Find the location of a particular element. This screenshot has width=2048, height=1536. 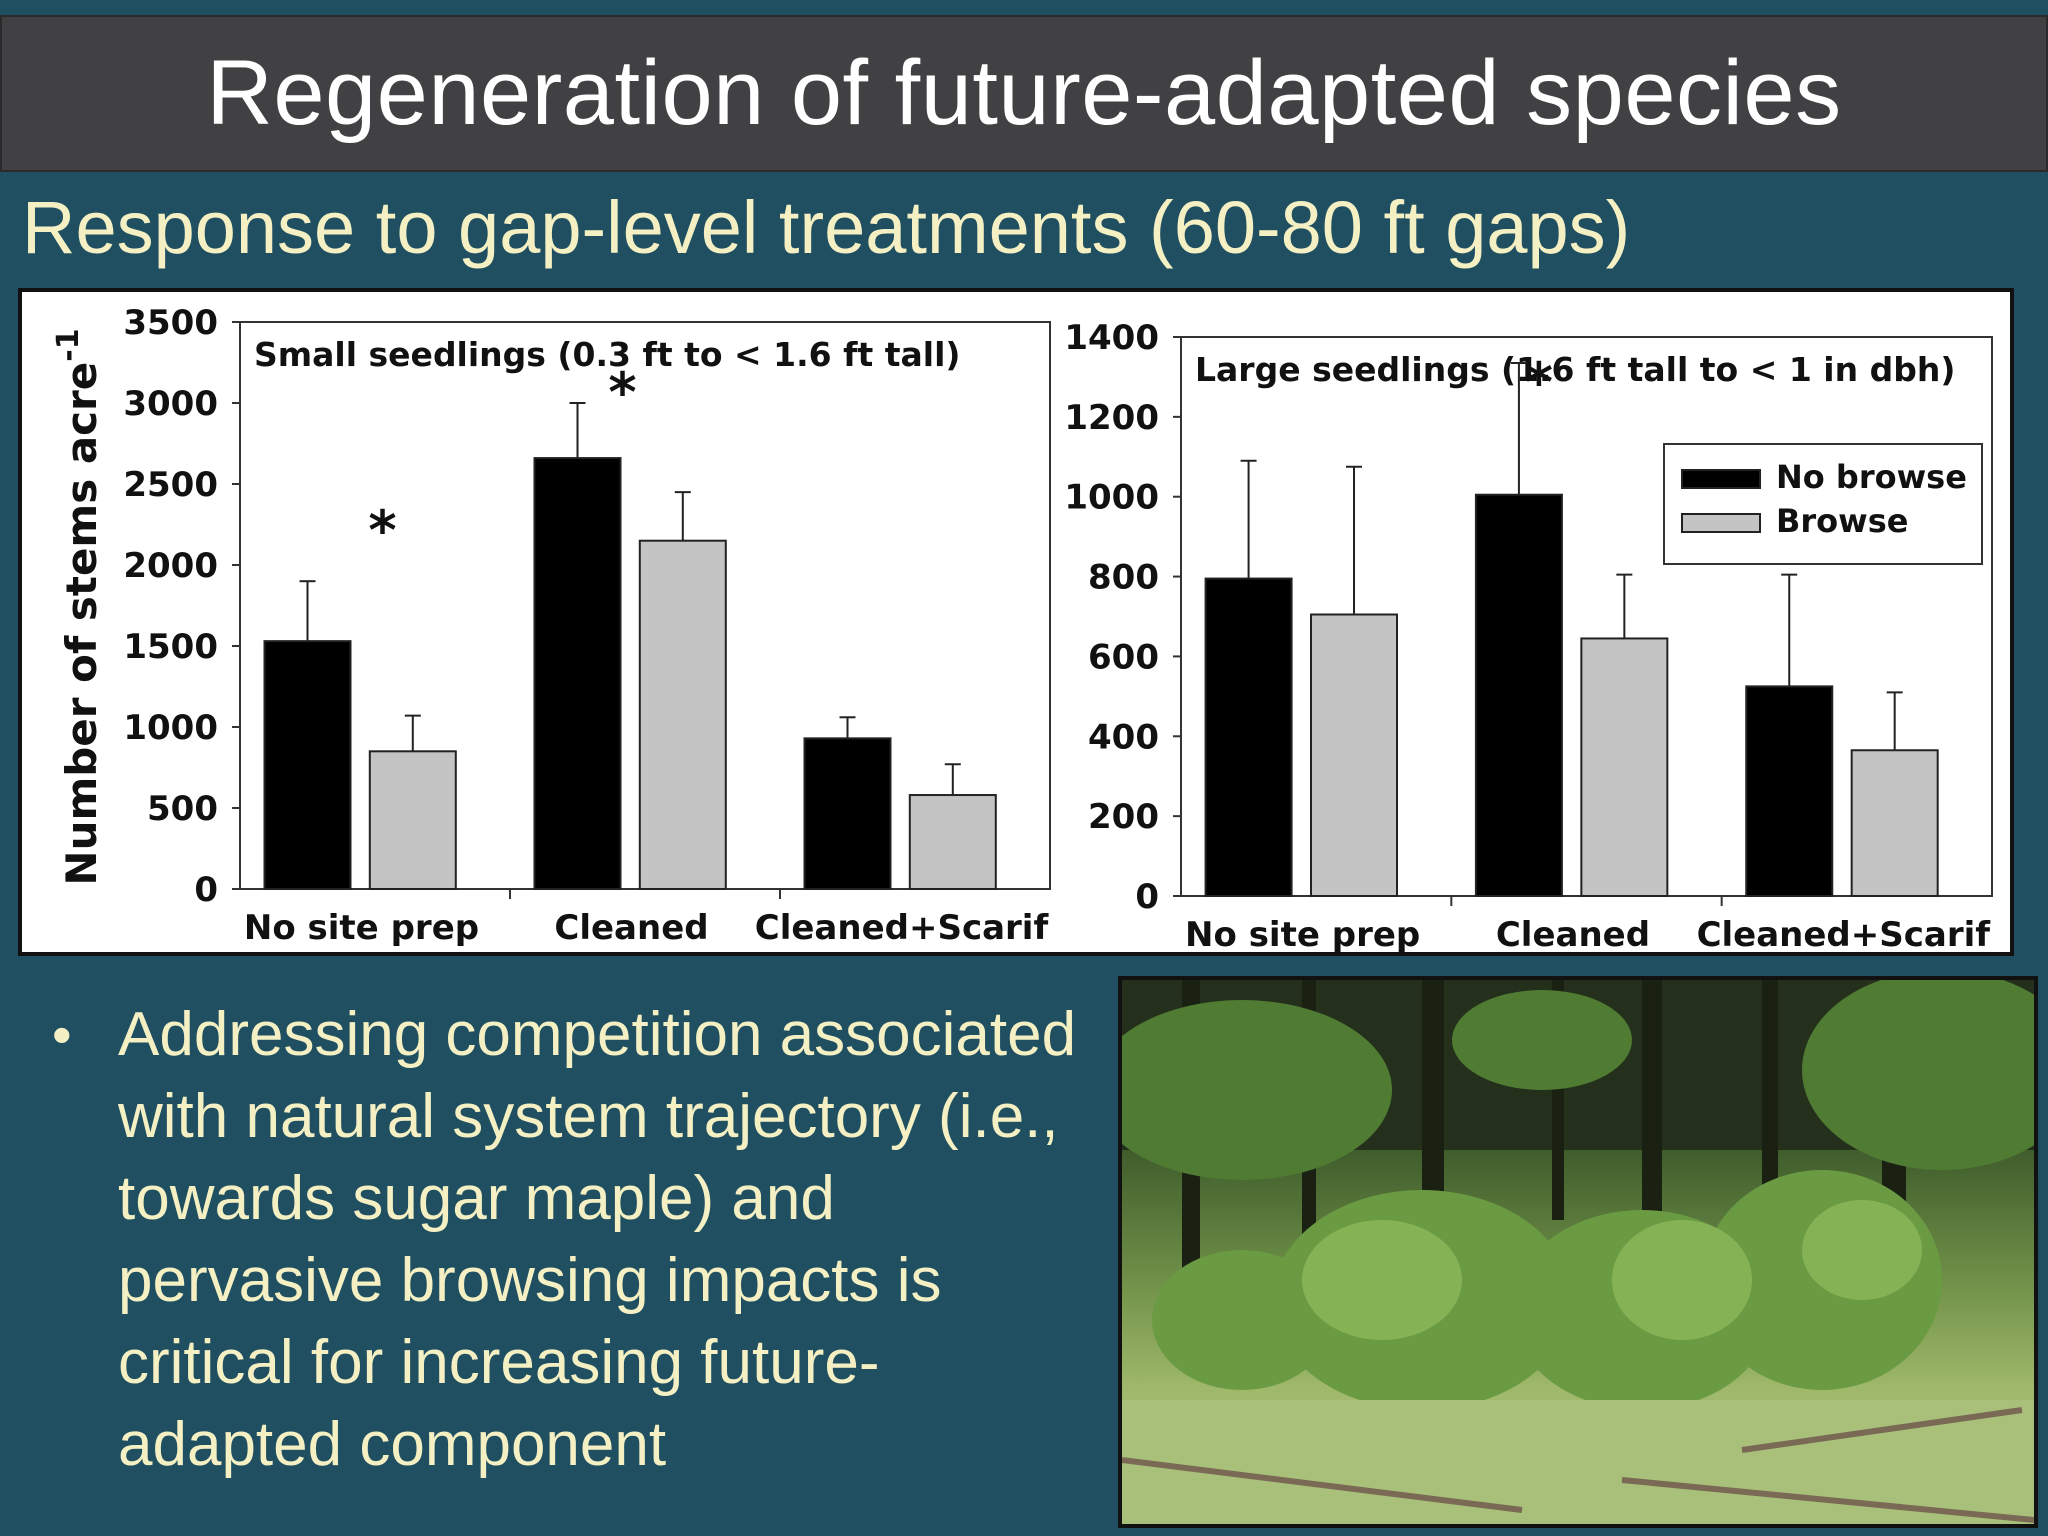

chart2-ytick-label: 1400 is located at coordinates (1111, 338).